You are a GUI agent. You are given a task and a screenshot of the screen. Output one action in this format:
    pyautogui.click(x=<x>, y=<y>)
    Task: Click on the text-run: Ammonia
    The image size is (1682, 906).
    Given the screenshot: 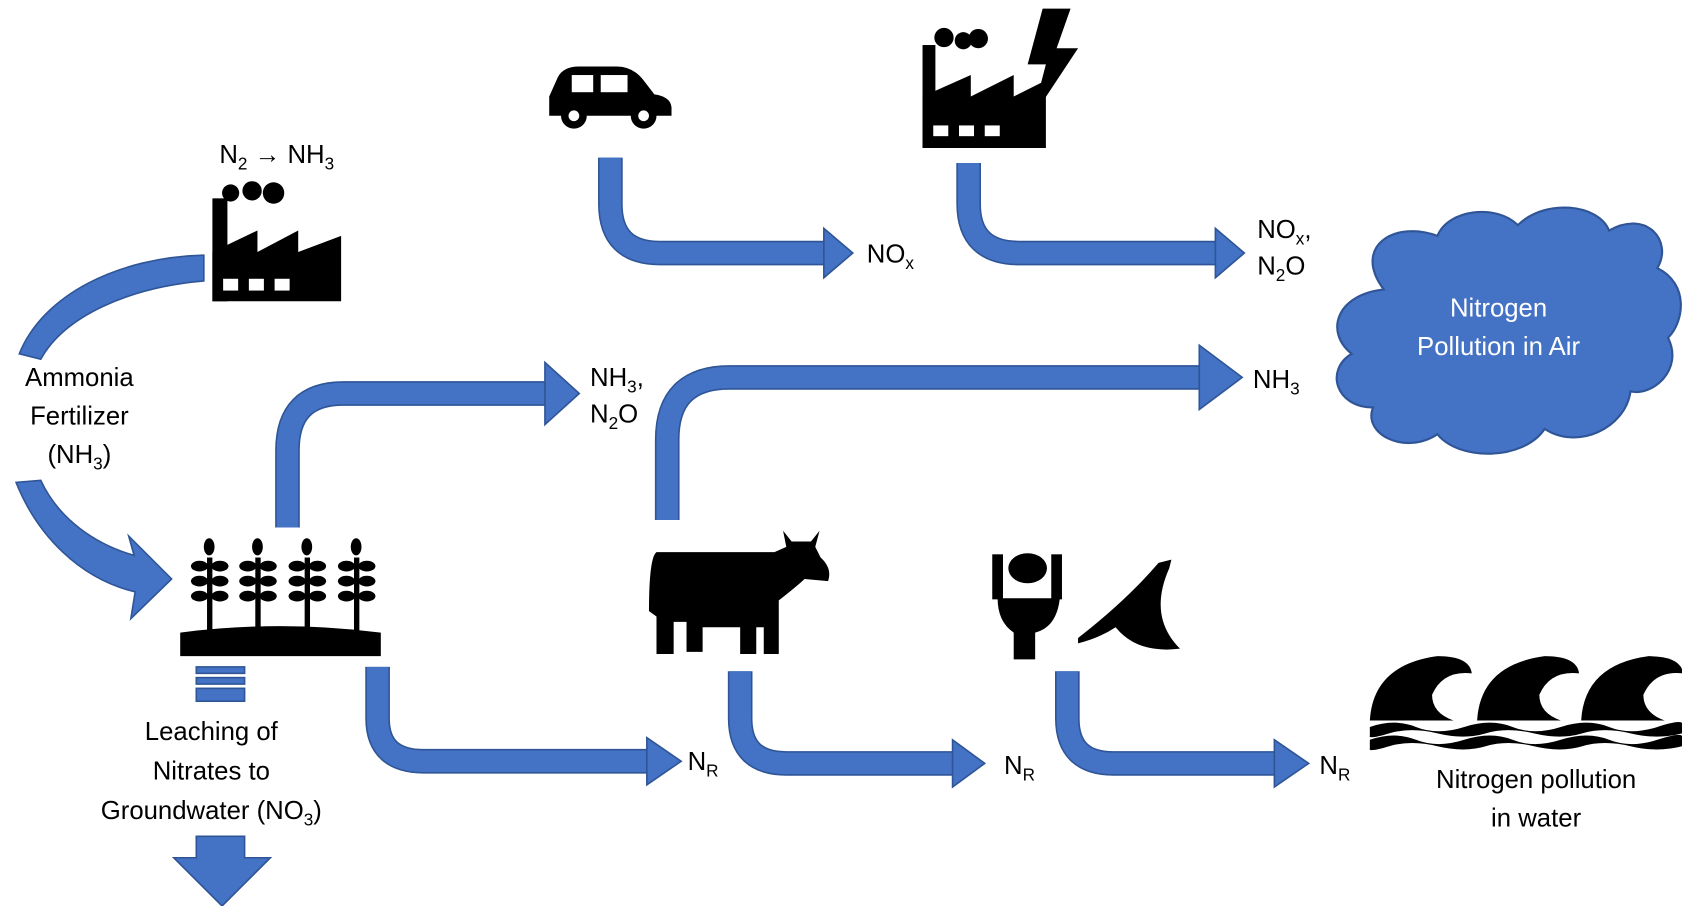 What is the action you would take?
    pyautogui.click(x=79, y=378)
    